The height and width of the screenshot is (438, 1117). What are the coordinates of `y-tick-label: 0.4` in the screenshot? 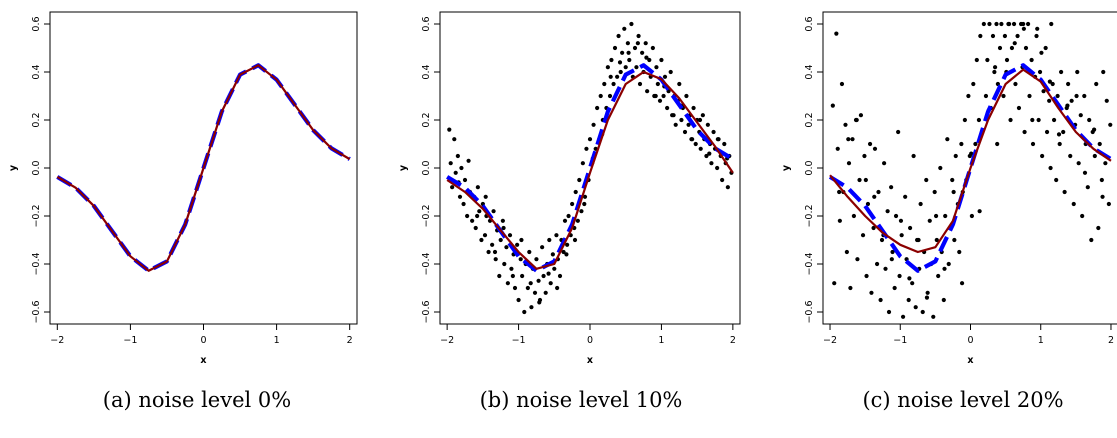 It's located at (36, 71).